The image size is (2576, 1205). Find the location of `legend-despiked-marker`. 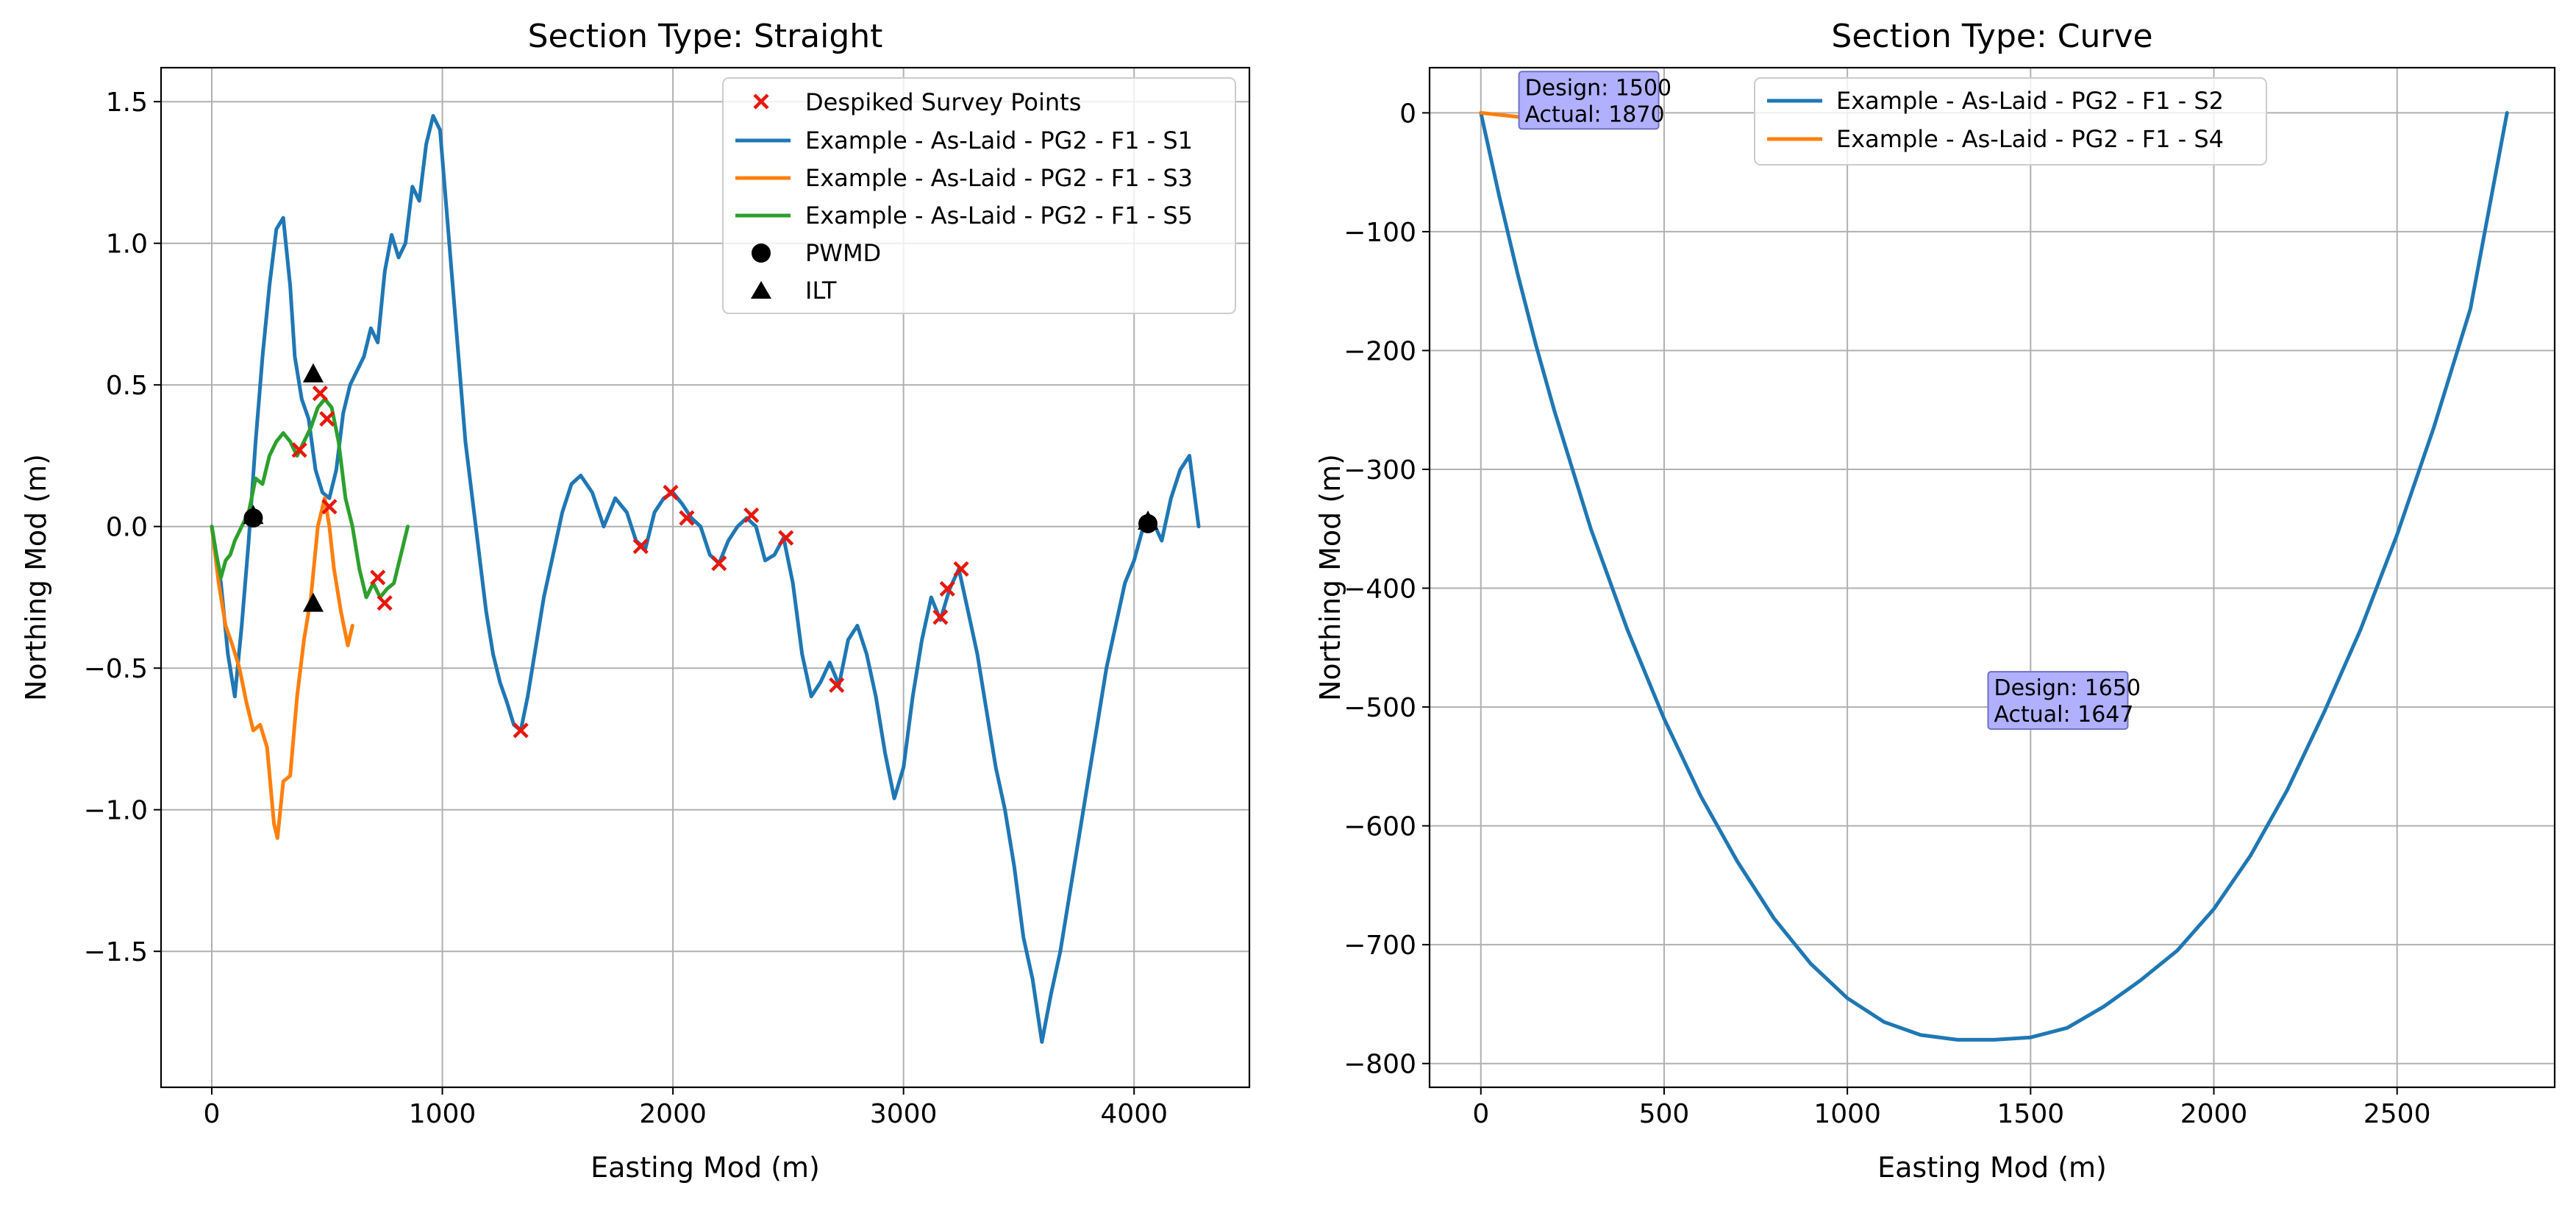

legend-despiked-marker is located at coordinates (761, 102).